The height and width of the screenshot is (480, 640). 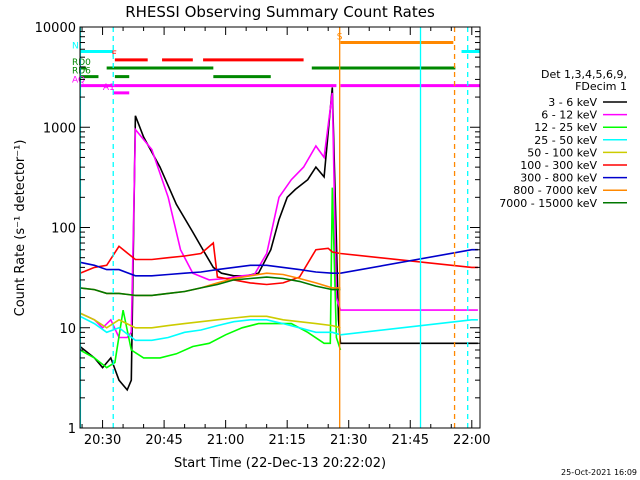 I want to click on y-tick-label: 1000, so click(x=59, y=128).